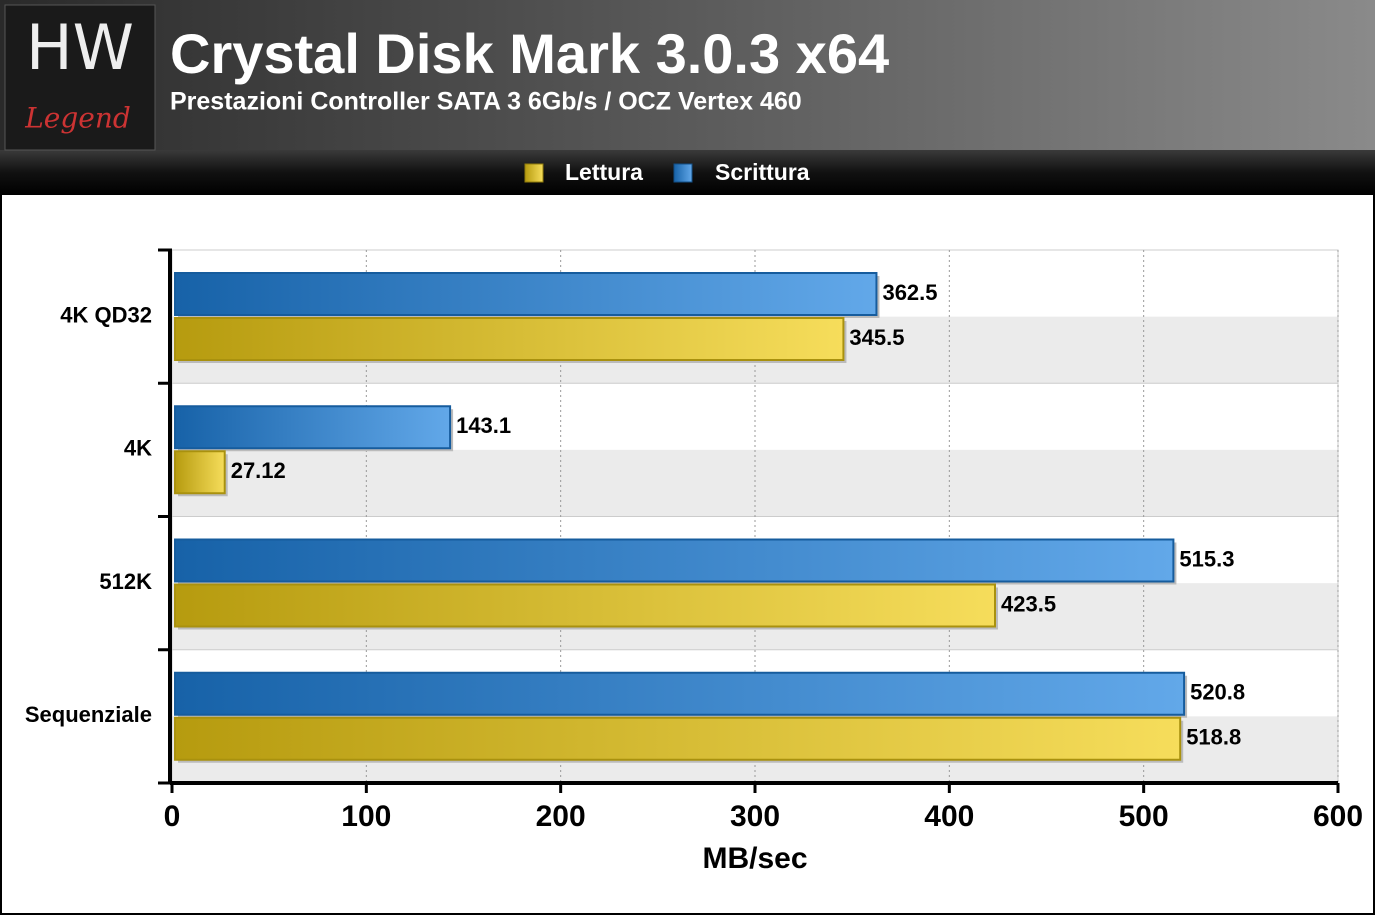 The height and width of the screenshot is (915, 1375). I want to click on y-tick-label: 4K, so click(138, 448).